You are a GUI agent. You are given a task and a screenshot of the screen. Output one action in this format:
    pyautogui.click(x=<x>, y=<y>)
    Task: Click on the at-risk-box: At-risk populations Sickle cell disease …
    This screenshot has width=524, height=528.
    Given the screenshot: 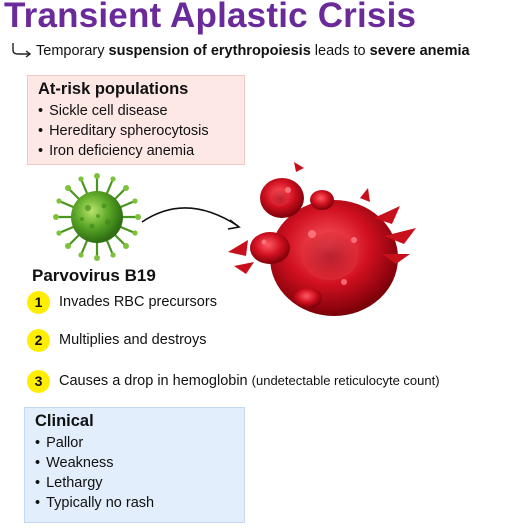 What is the action you would take?
    pyautogui.click(x=136, y=120)
    